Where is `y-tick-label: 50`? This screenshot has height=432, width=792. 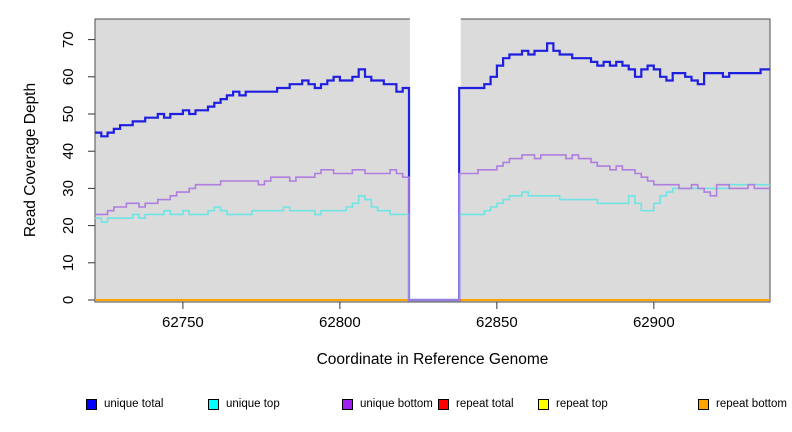
y-tick-label: 50 is located at coordinates (68, 114).